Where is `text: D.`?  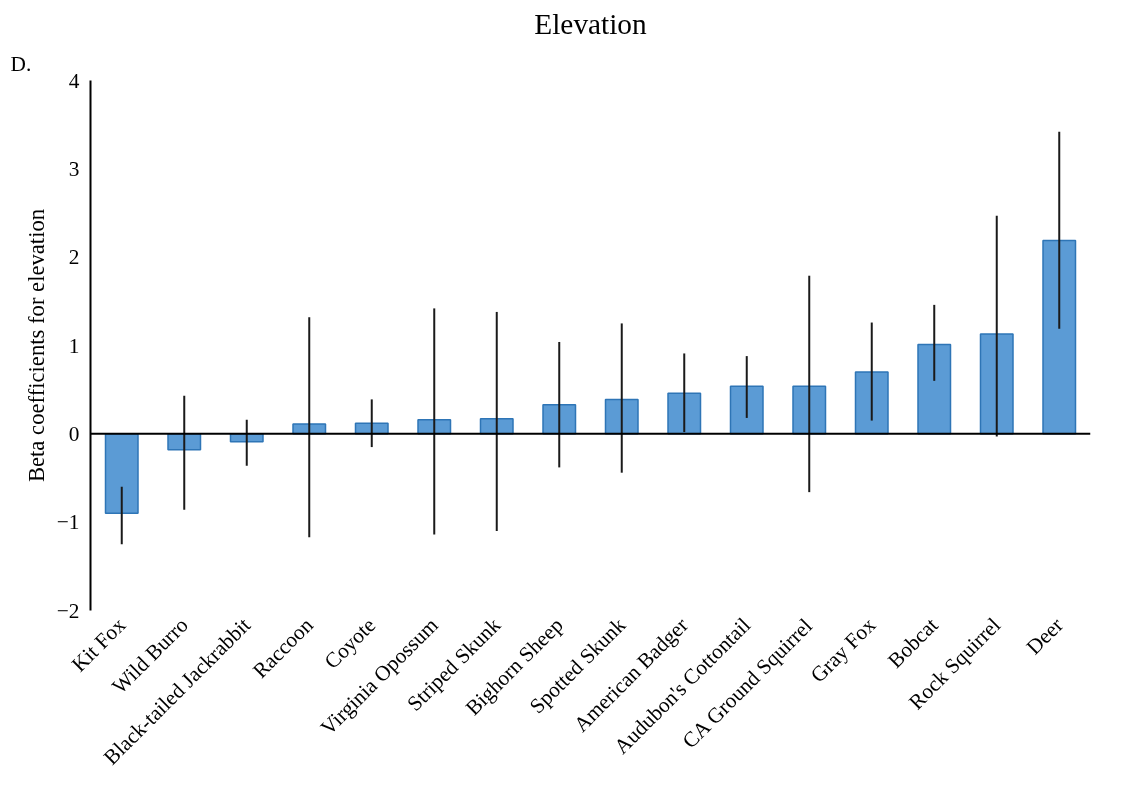
text: D. is located at coordinates (21, 63).